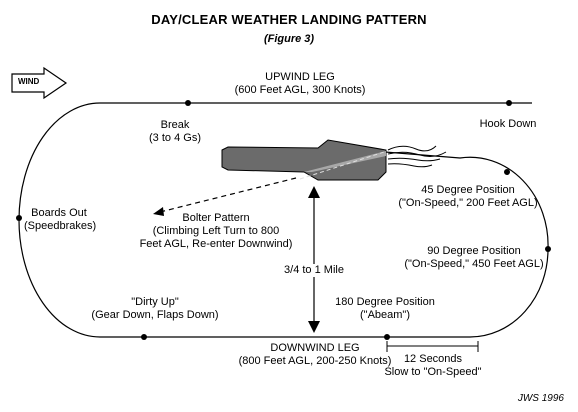 This screenshot has width=578, height=412. Describe the element at coordinates (548, 249) in the screenshot. I see `90-degree-dot` at that location.